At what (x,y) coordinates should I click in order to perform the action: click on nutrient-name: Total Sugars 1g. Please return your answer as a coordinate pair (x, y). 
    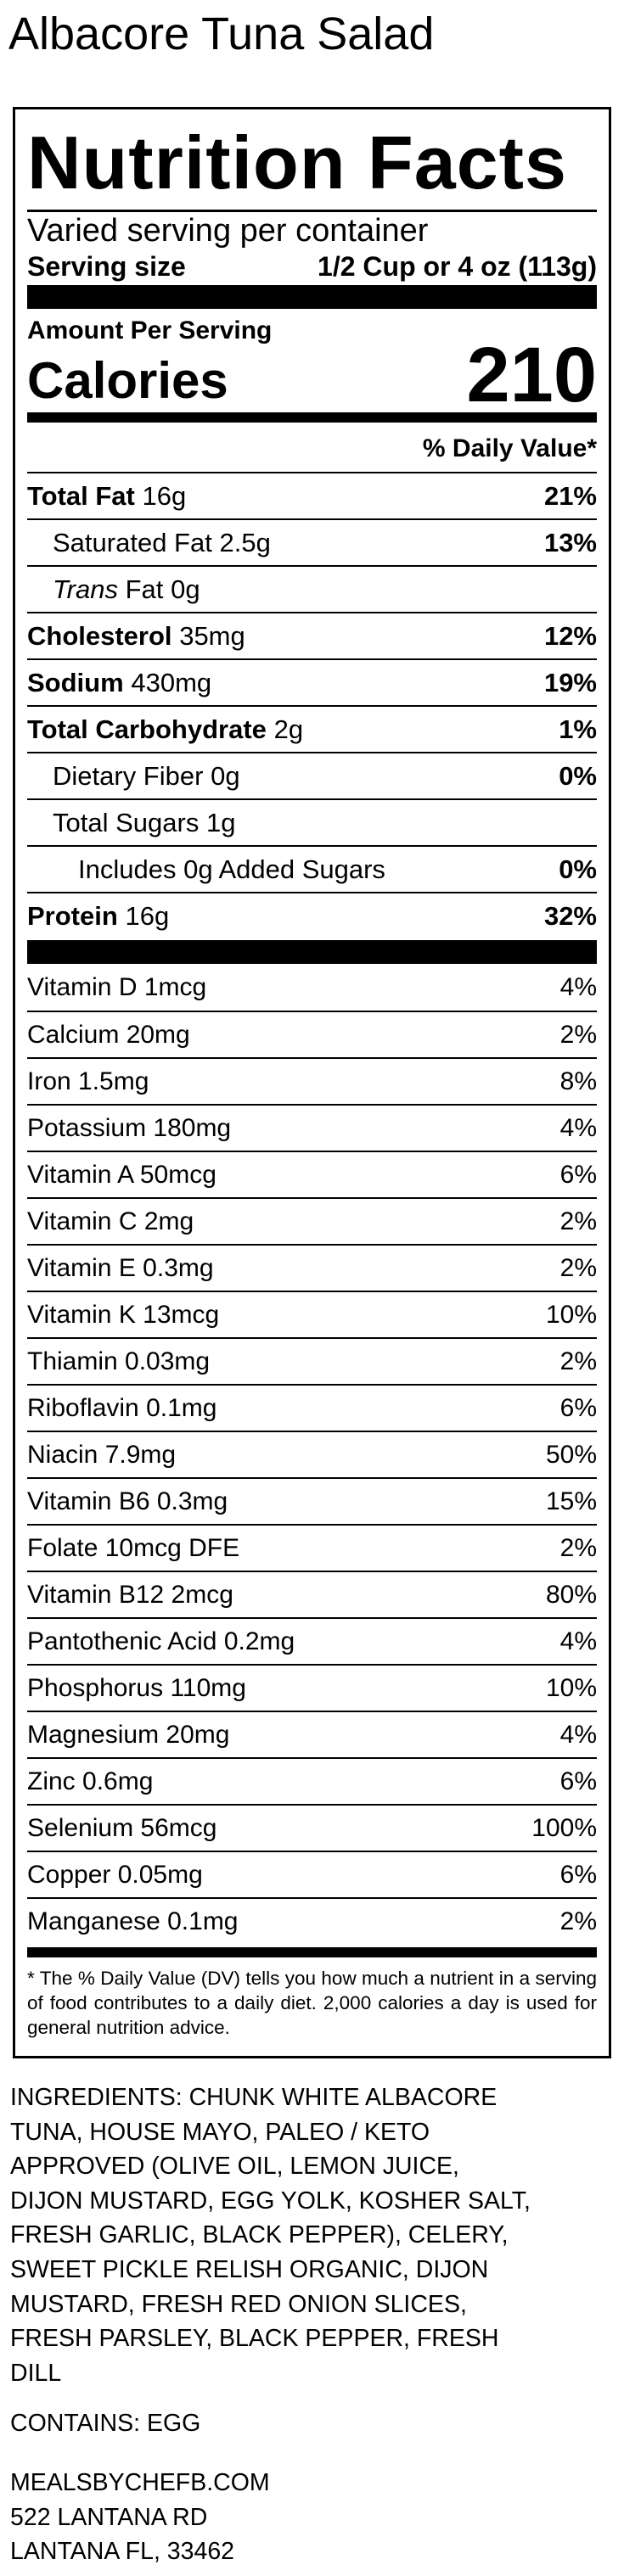
    Looking at the image, I should click on (144, 823).